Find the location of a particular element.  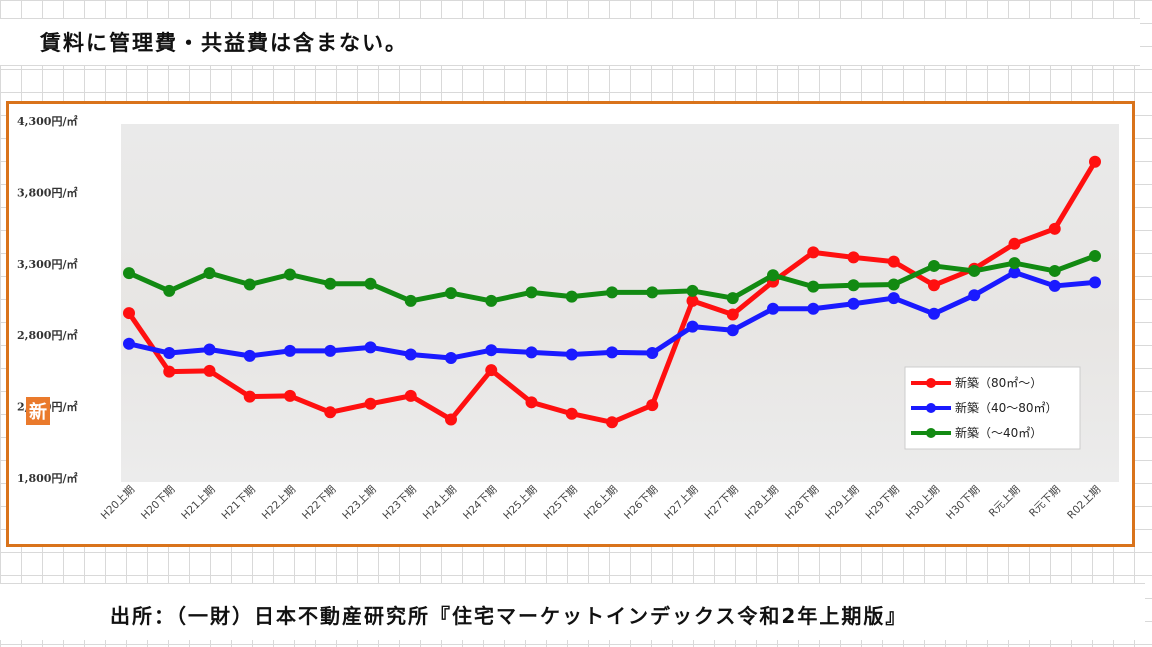

note-banner: 賃料に管理費・共益費は含まない。 is located at coordinates (570, 42).